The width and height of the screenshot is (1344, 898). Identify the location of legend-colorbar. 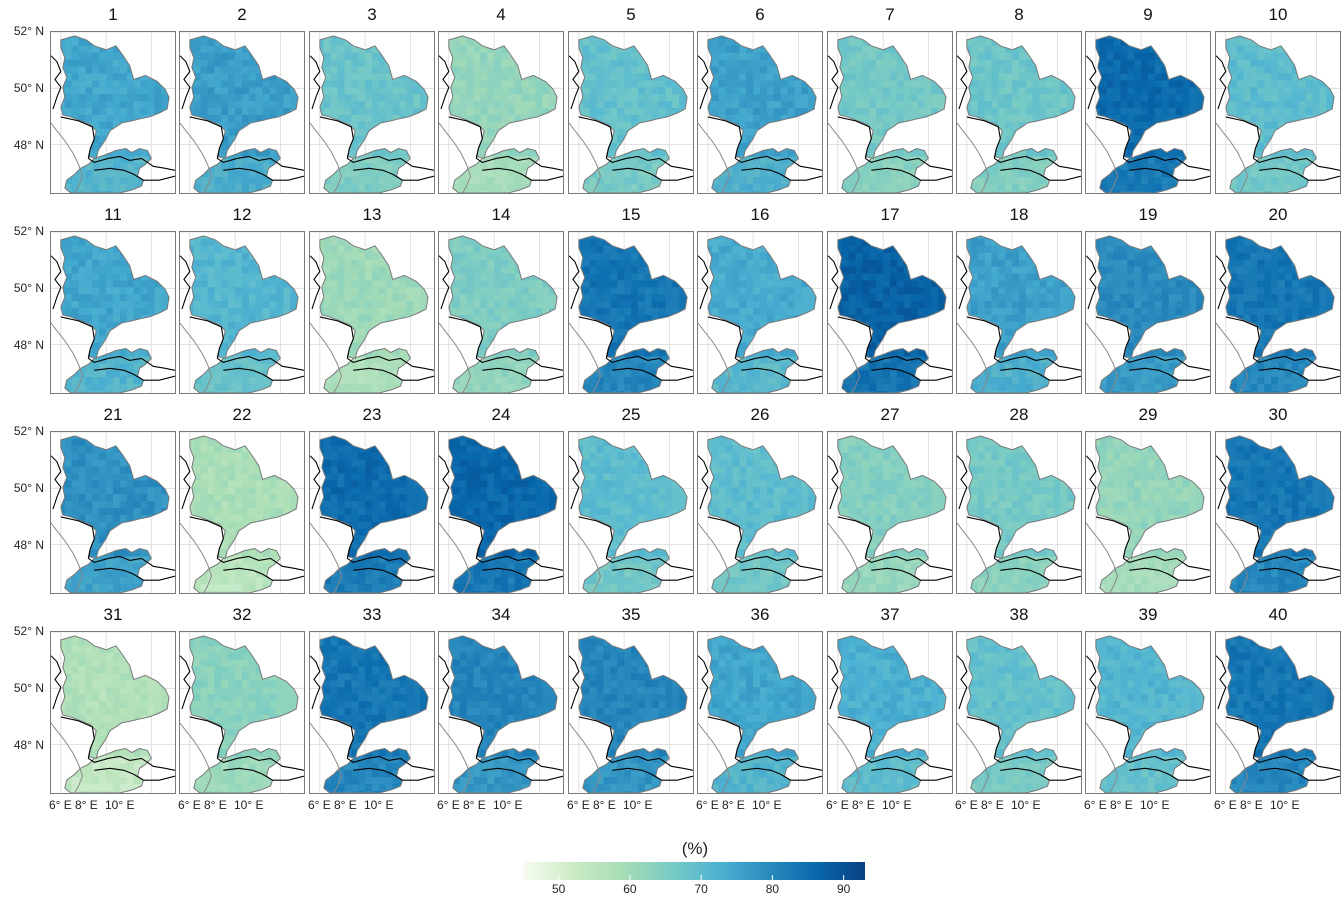
(694, 871).